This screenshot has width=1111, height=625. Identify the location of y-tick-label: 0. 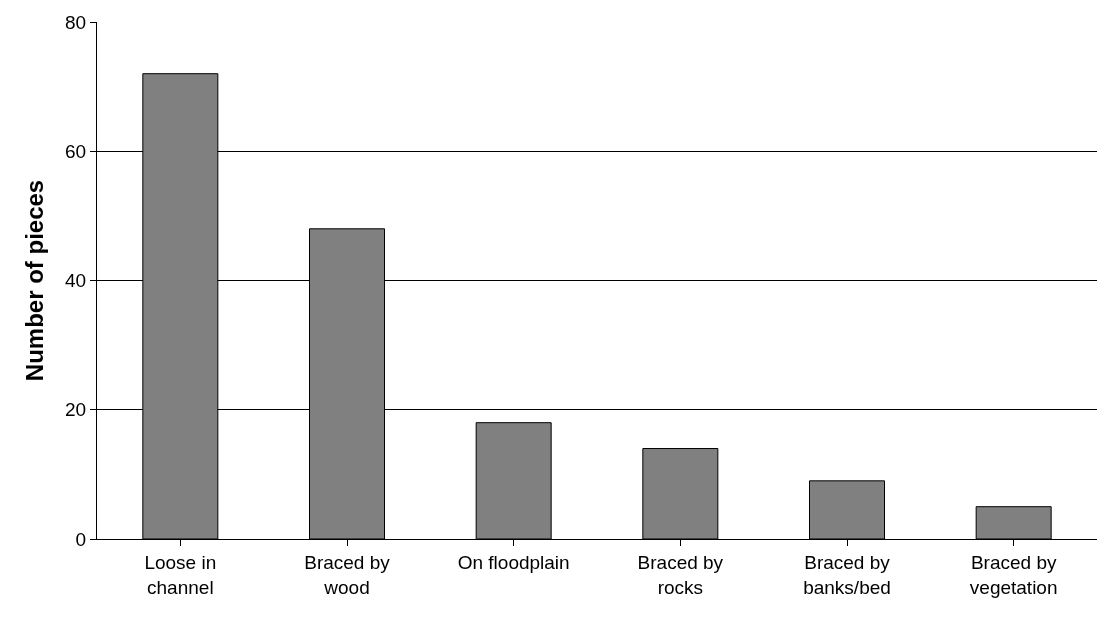
(81, 539).